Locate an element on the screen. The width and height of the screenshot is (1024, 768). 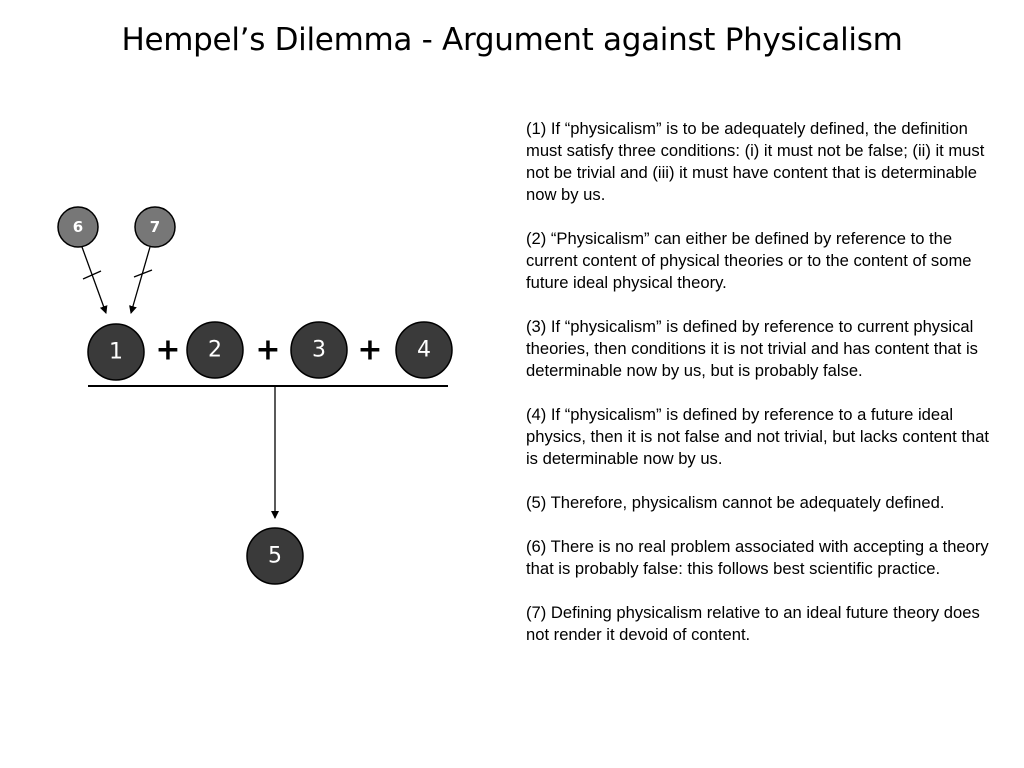
node-2-label: 2 is located at coordinates (215, 350).